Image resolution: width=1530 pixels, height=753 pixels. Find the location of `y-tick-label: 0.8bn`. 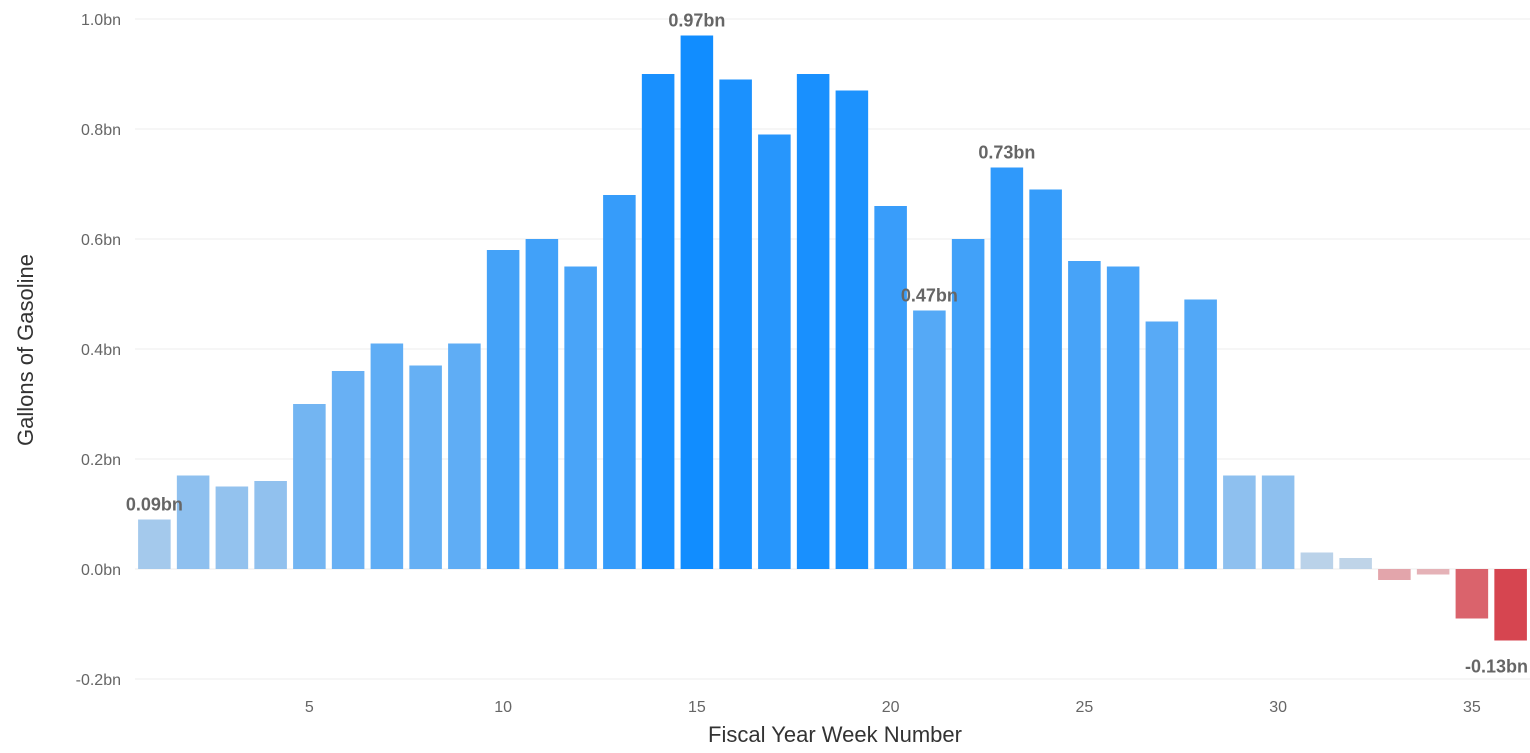

y-tick-label: 0.8bn is located at coordinates (101, 130).